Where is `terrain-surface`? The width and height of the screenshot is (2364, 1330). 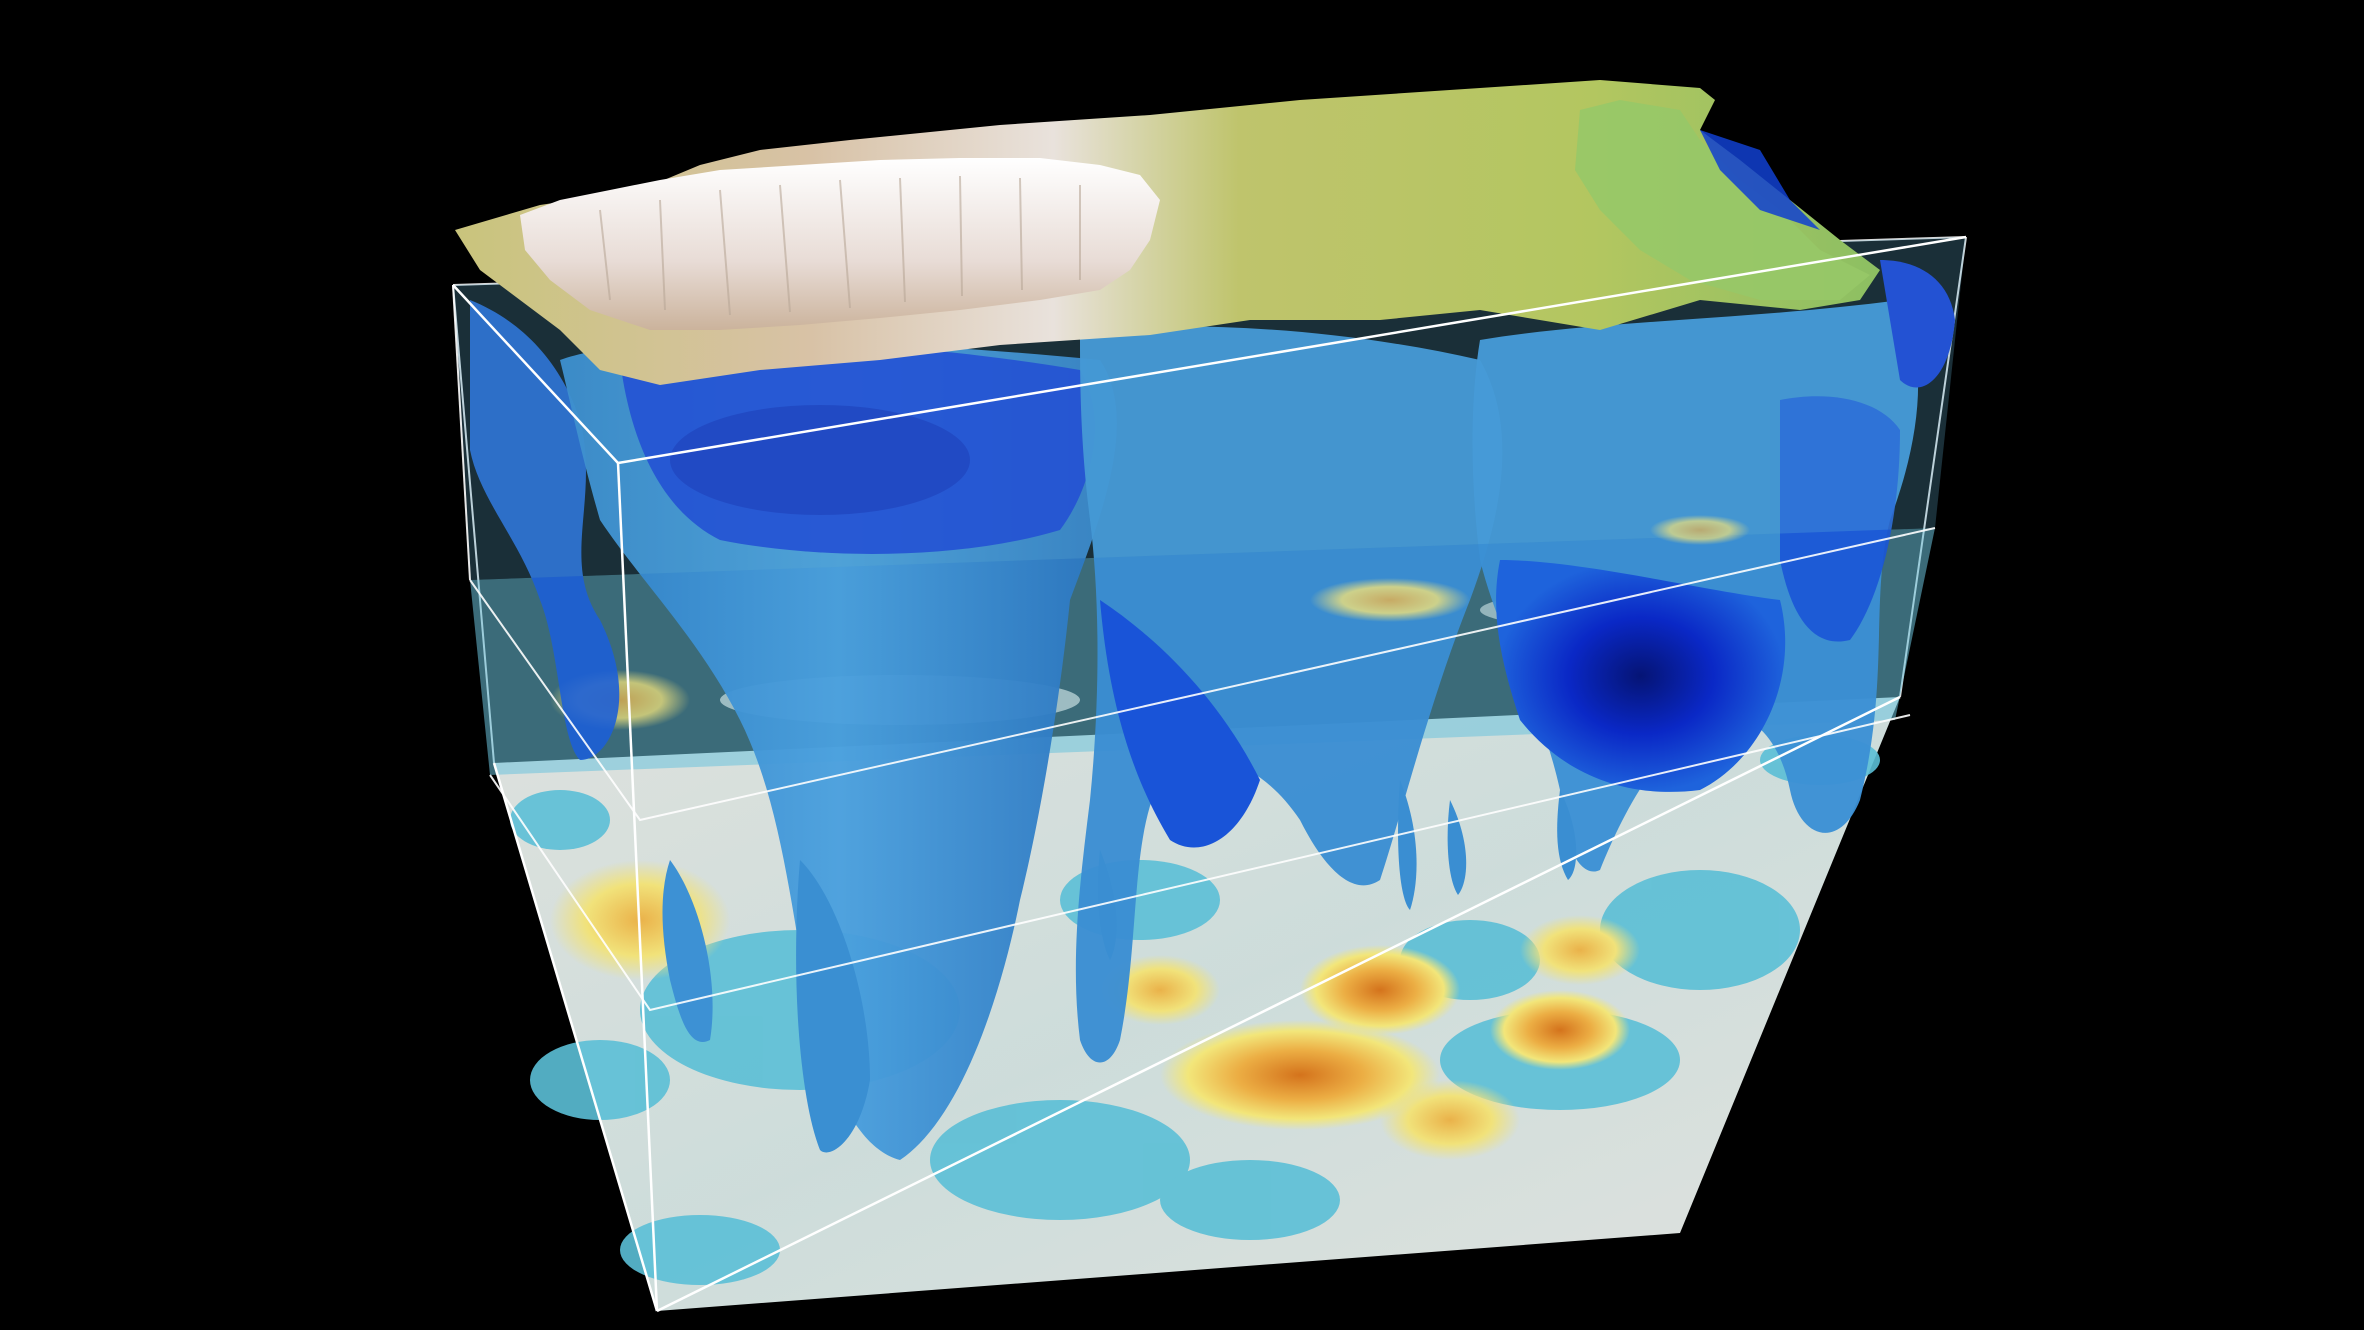
terrain-surface is located at coordinates (1167, 232).